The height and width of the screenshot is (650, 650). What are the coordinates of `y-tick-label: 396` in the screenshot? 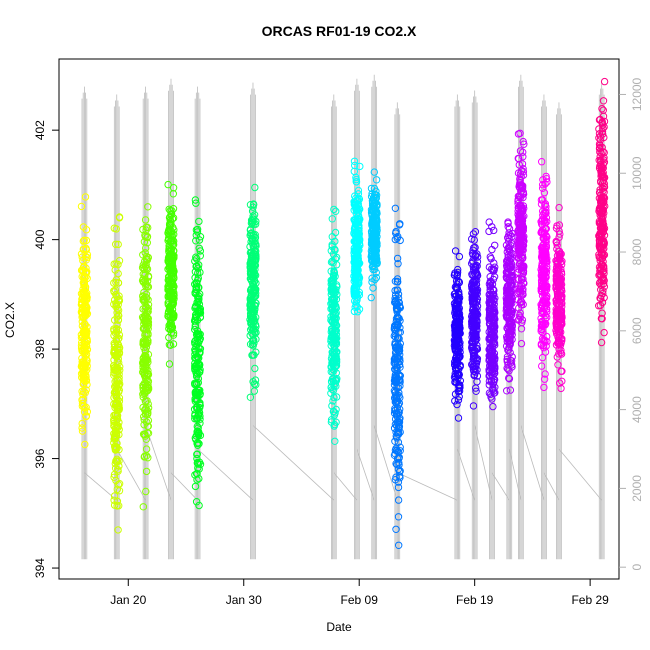 It's located at (40, 458).